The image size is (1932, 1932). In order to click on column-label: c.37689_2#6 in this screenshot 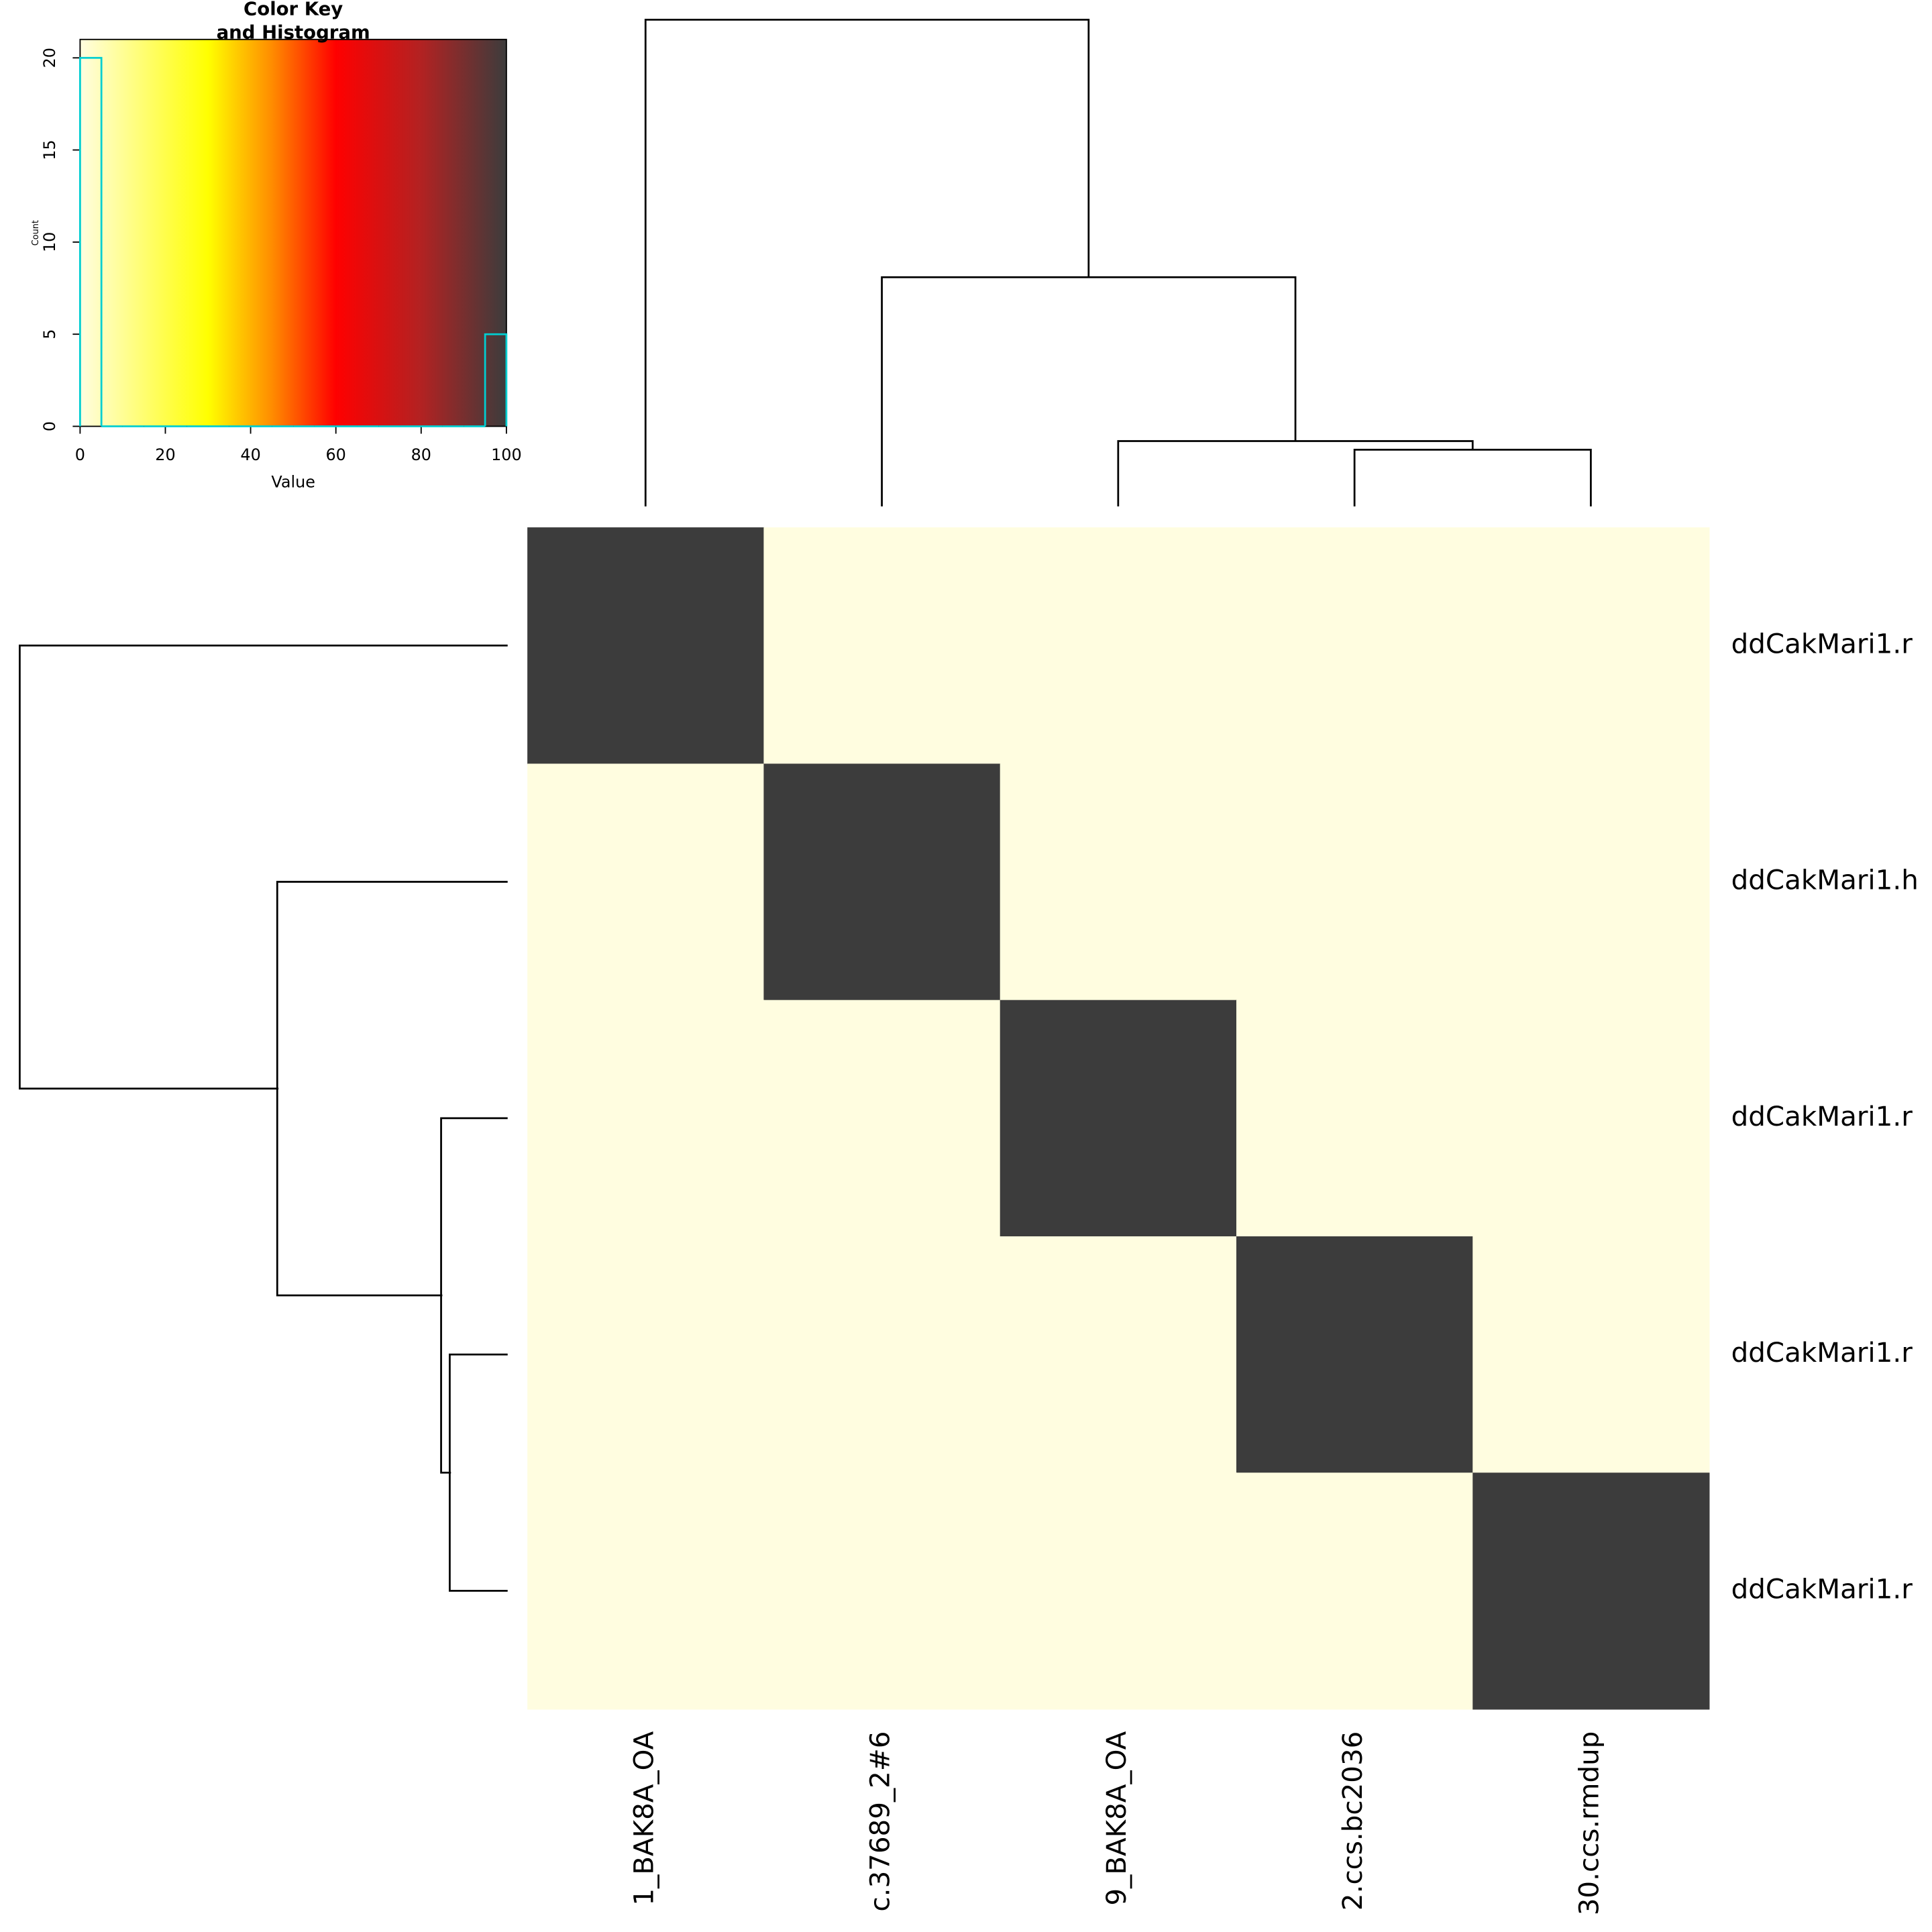, I will do `click(880, 1821)`.